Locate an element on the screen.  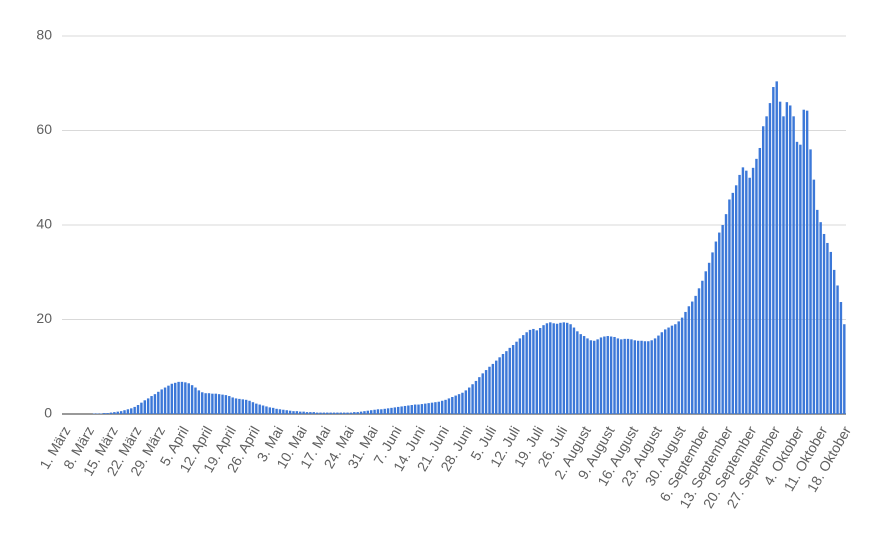
y-tick-label: 0 is located at coordinates (48, 413).